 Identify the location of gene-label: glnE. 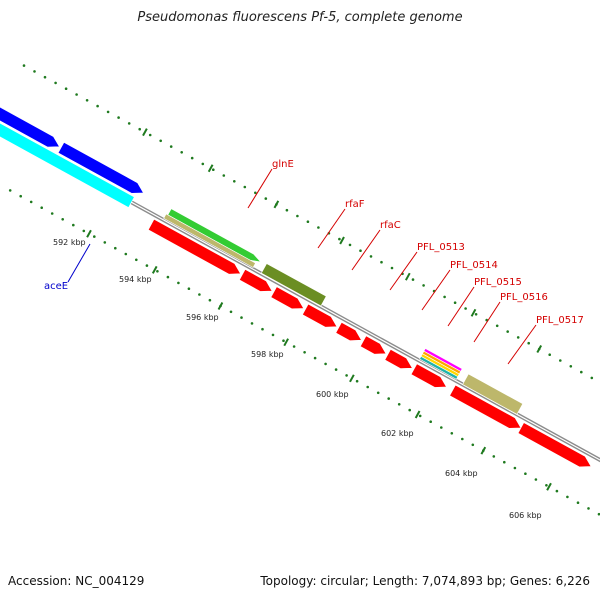
(283, 164).